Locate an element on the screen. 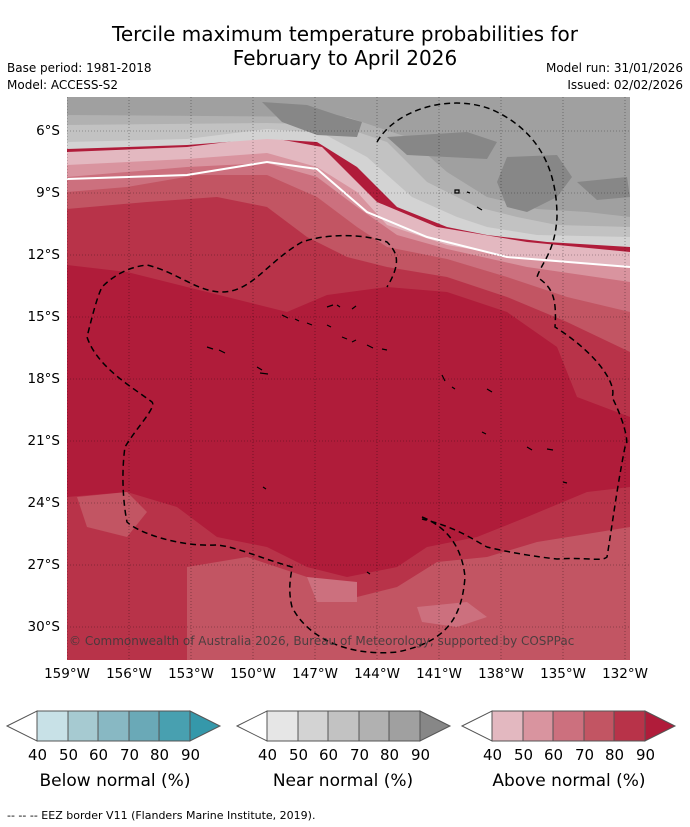  lat-label: 6°S is located at coordinates (48, 131).